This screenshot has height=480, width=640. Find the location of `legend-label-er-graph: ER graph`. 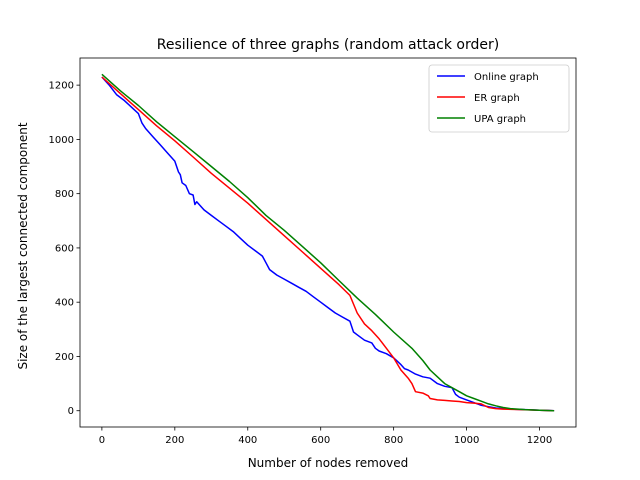

legend-label-er-graph: ER graph is located at coordinates (497, 98).